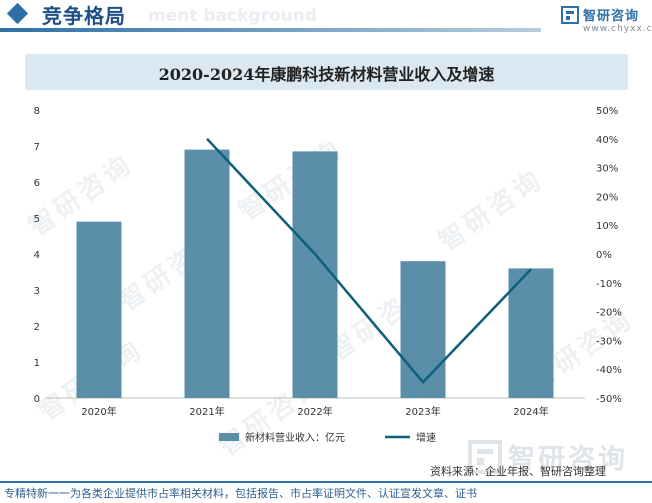  I want to click on right-axis-tick-label: -20%, so click(609, 313).